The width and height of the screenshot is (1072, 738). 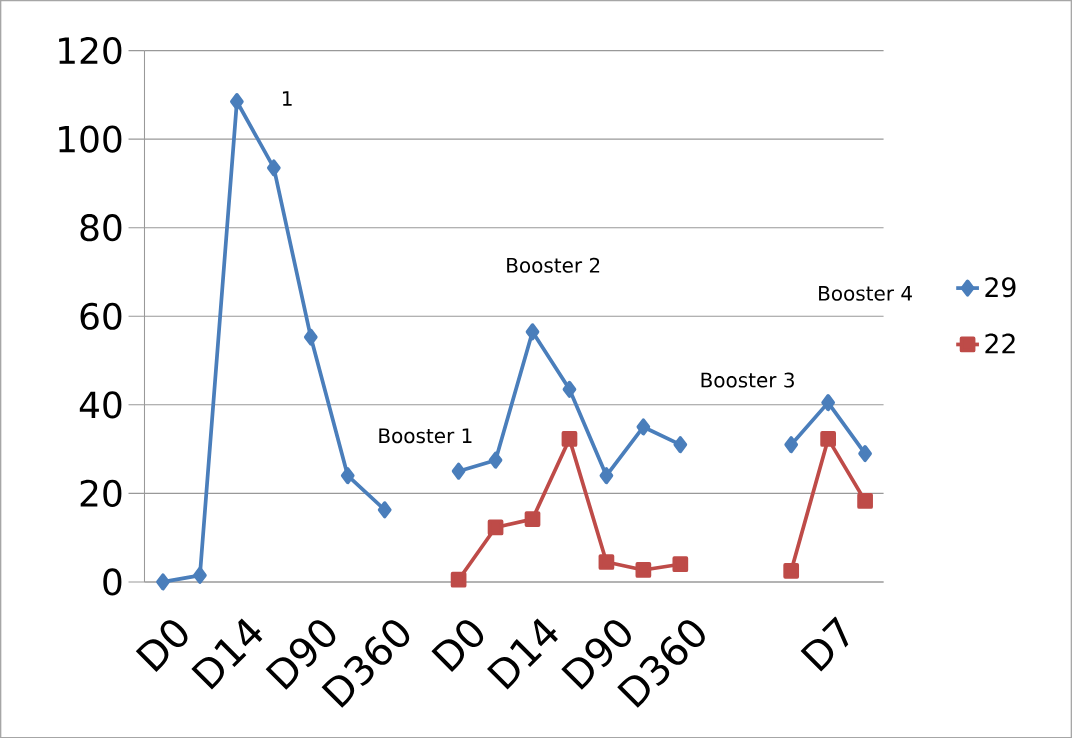 What do you see at coordinates (101, 493) in the screenshot?
I see `y-tick-label: 20` at bounding box center [101, 493].